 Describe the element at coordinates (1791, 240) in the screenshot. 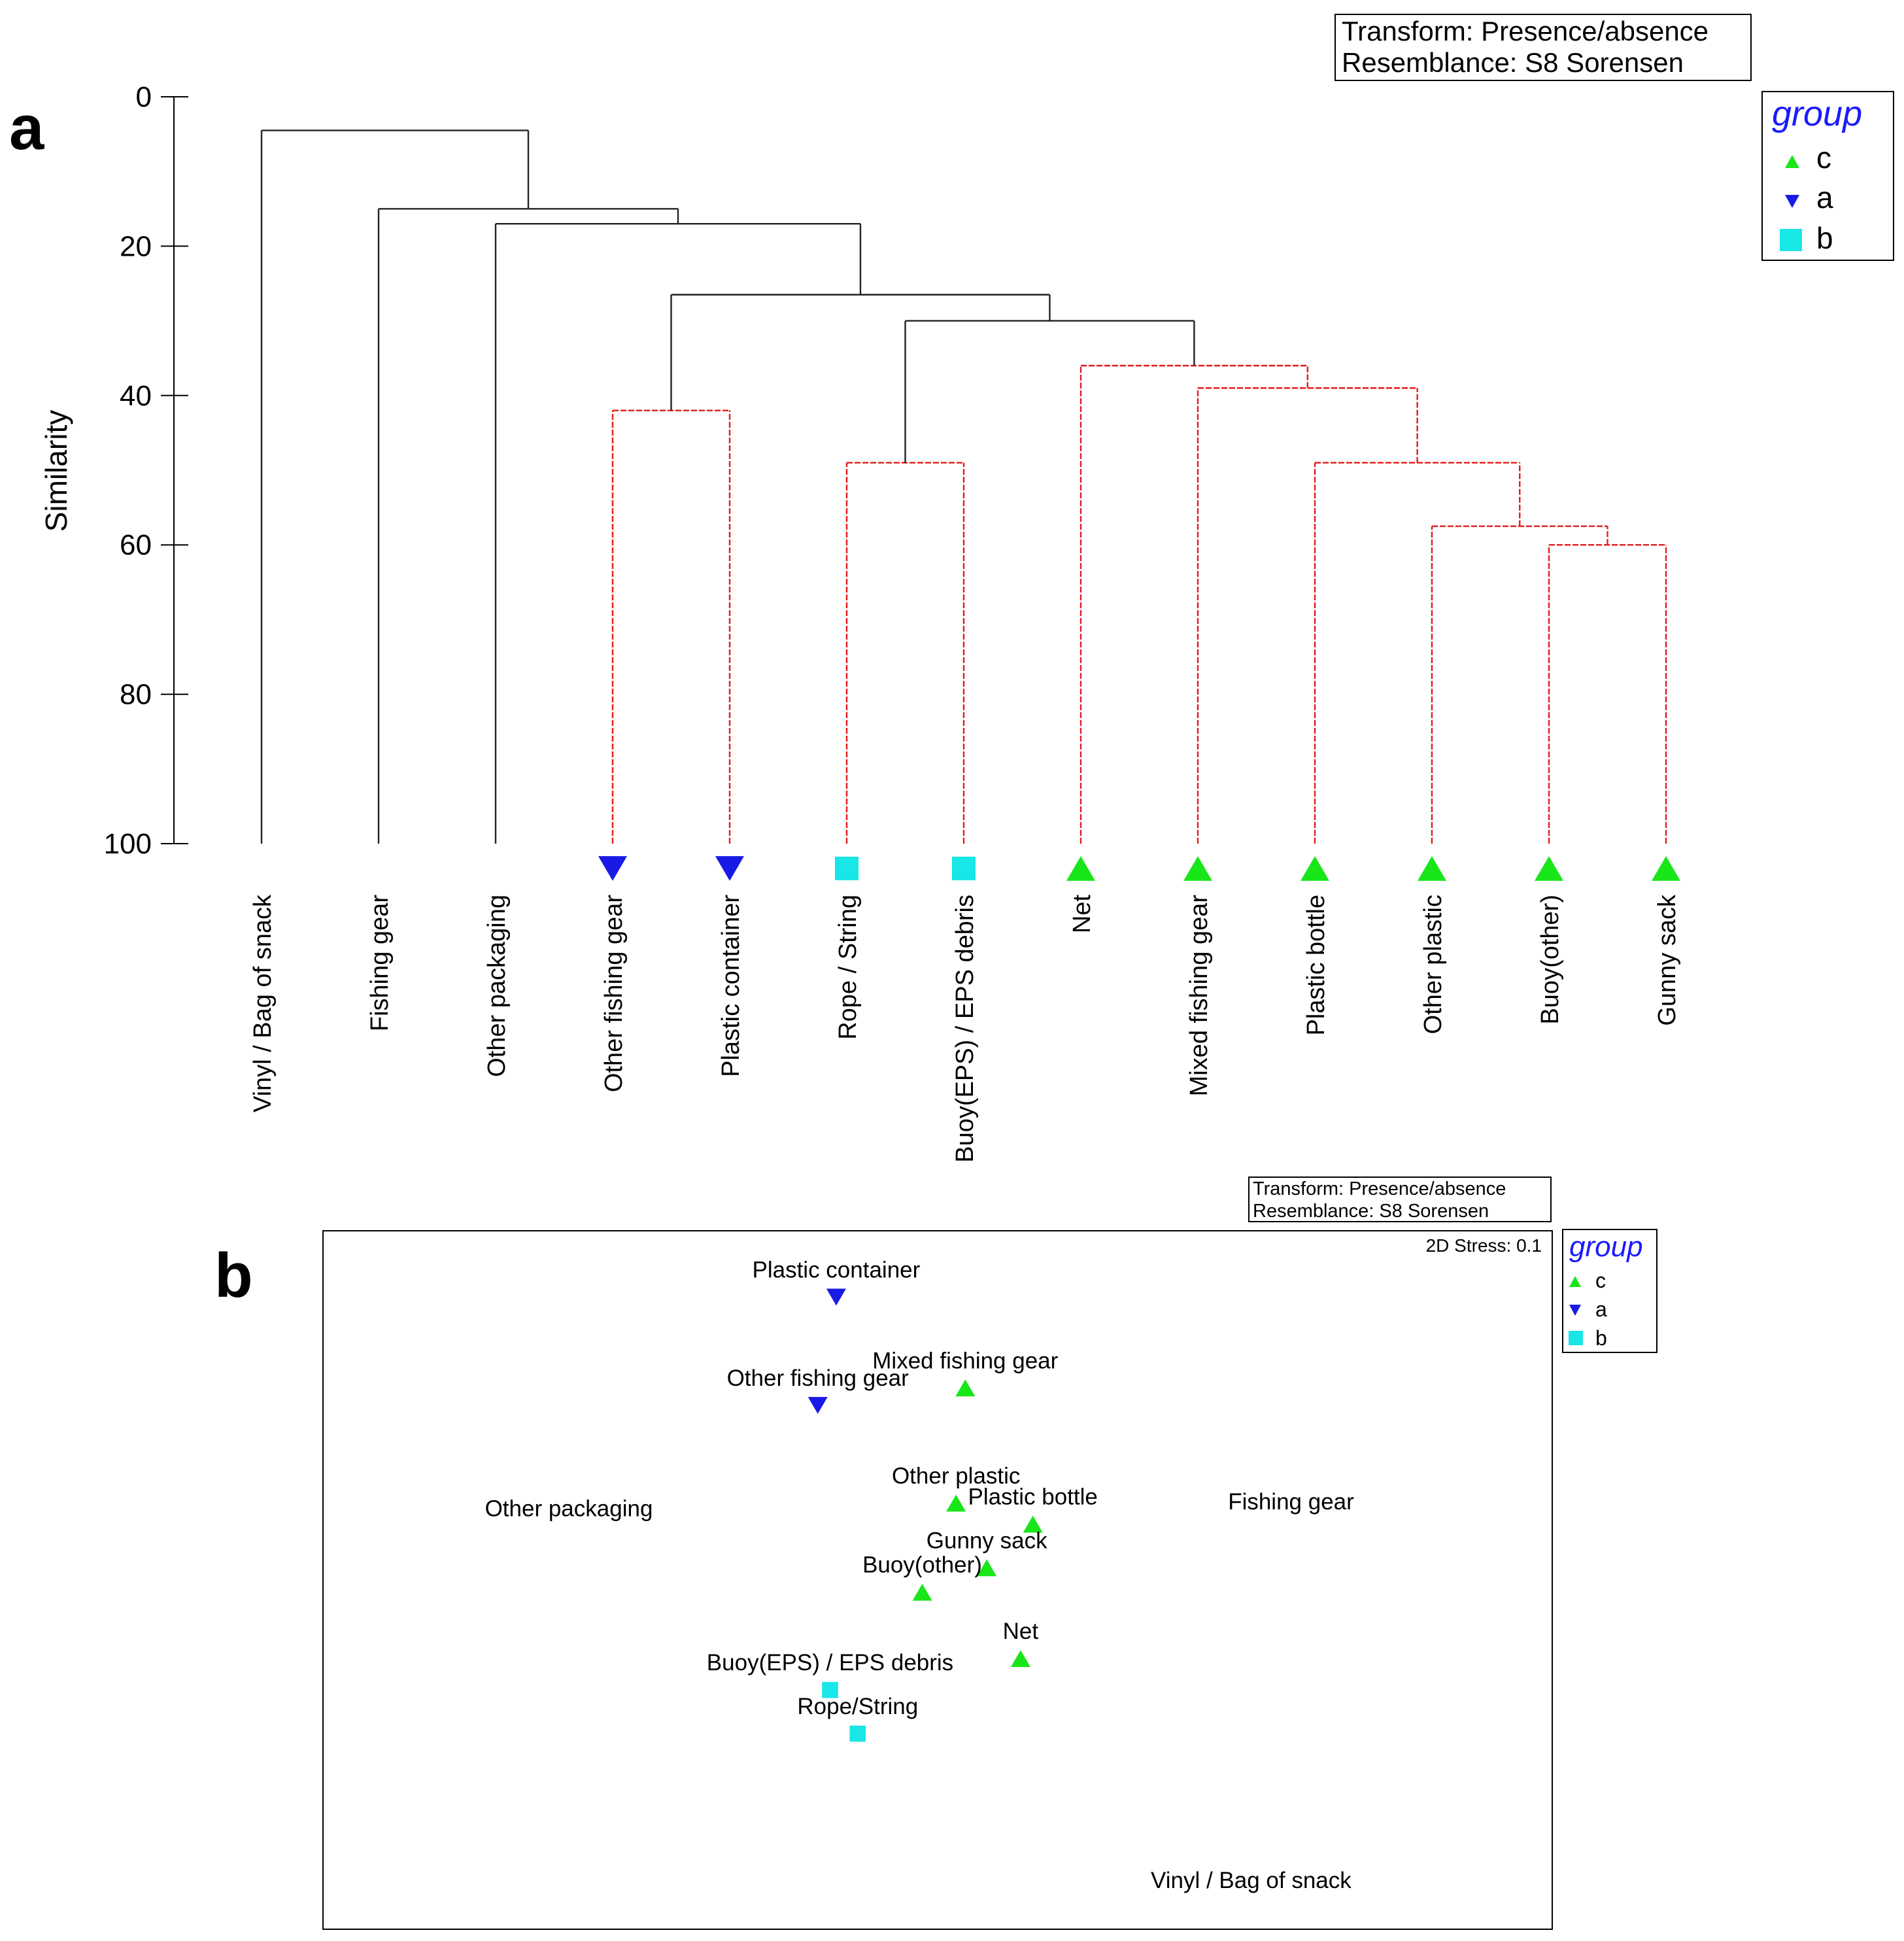

I see `legend-marker-b-a` at that location.